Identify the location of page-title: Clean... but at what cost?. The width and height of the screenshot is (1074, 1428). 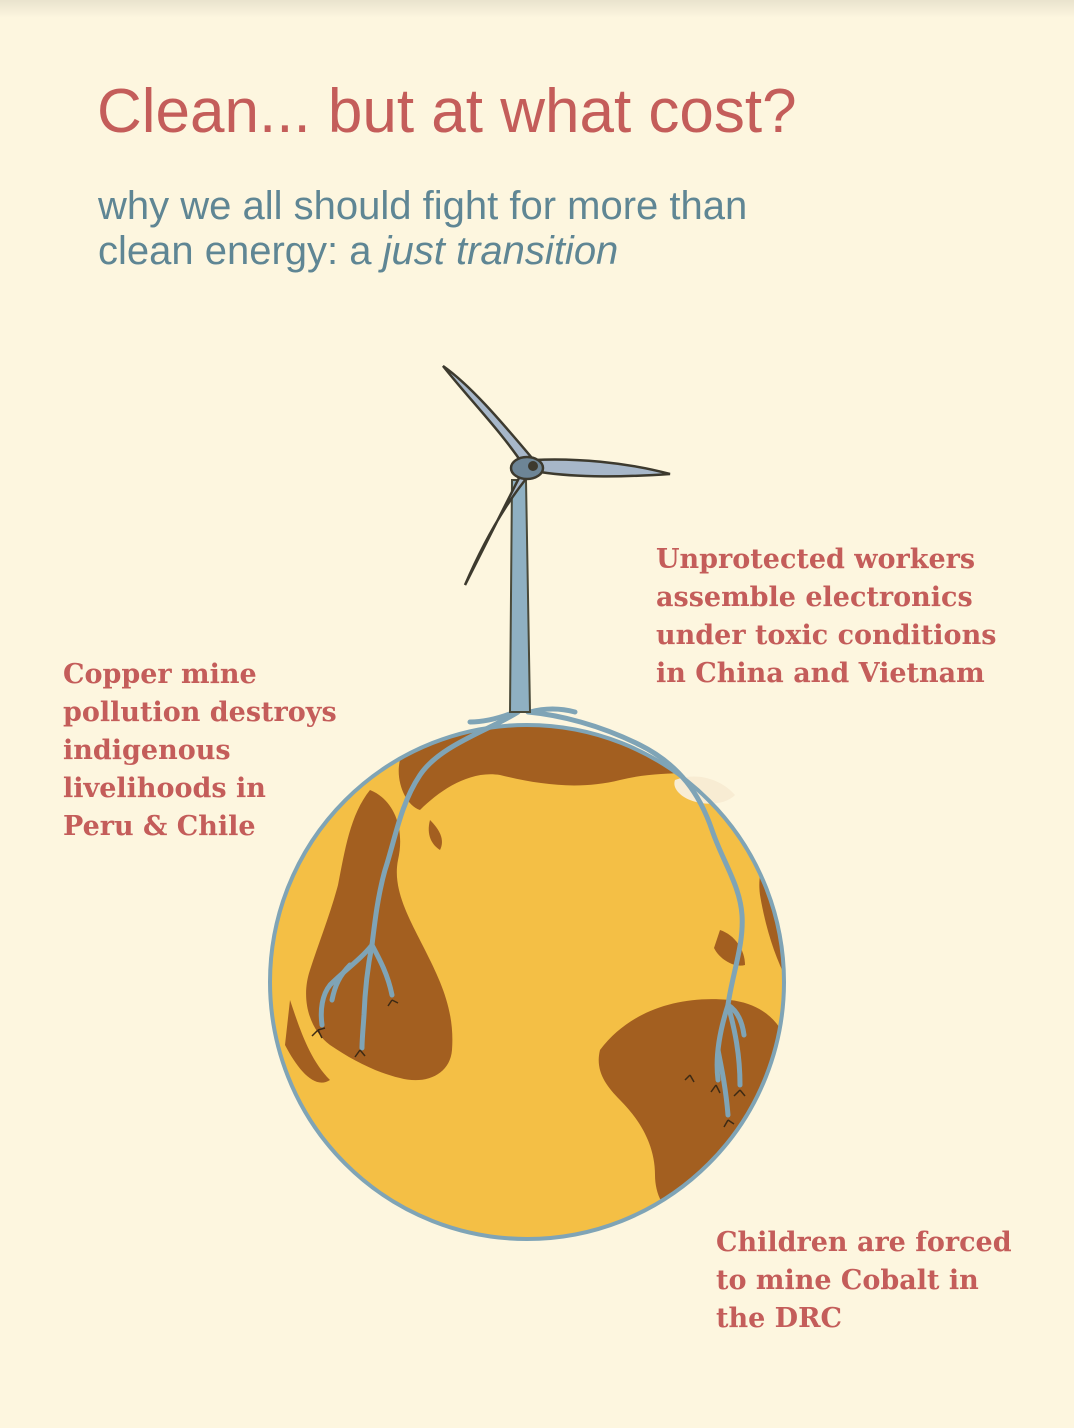
(447, 111).